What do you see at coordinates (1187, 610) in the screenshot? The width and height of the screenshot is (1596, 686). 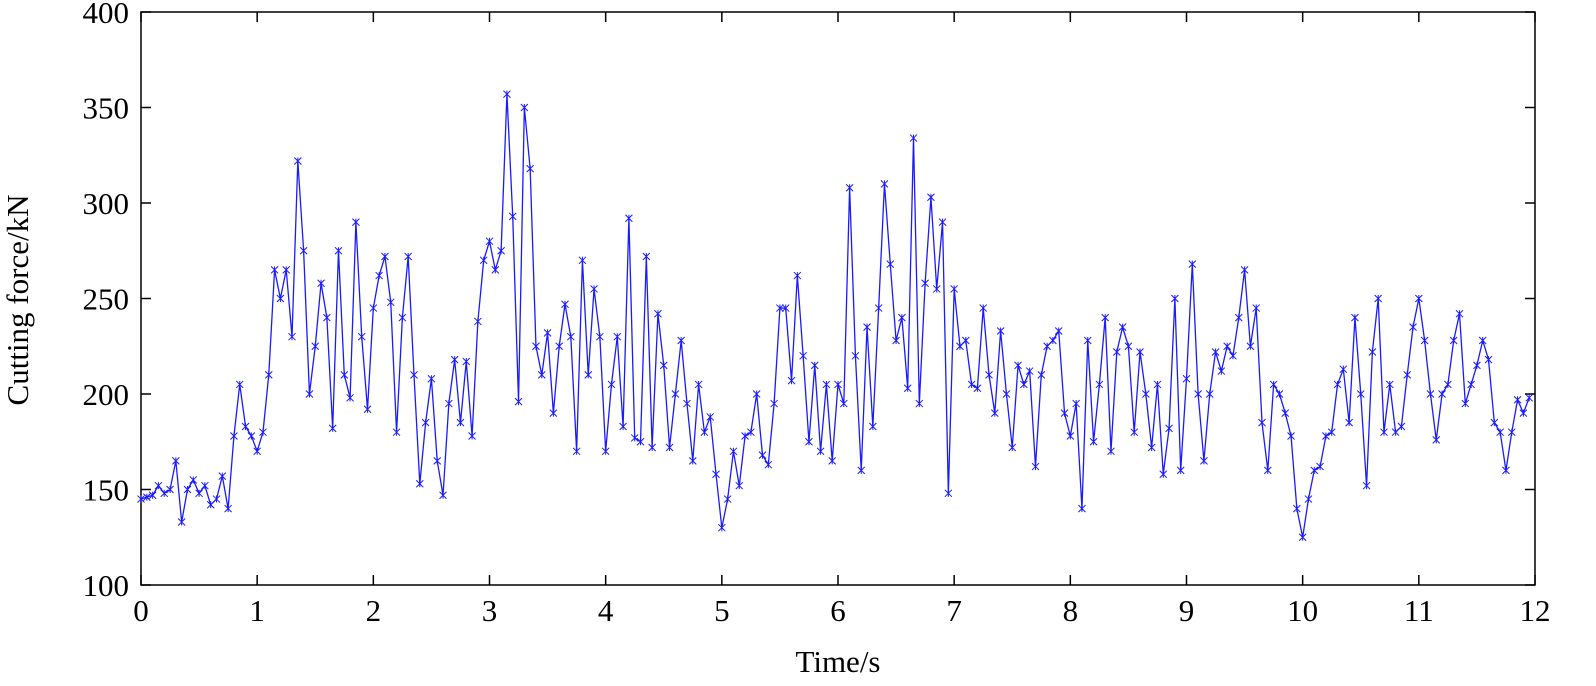 I see `x-tick-label: 9` at bounding box center [1187, 610].